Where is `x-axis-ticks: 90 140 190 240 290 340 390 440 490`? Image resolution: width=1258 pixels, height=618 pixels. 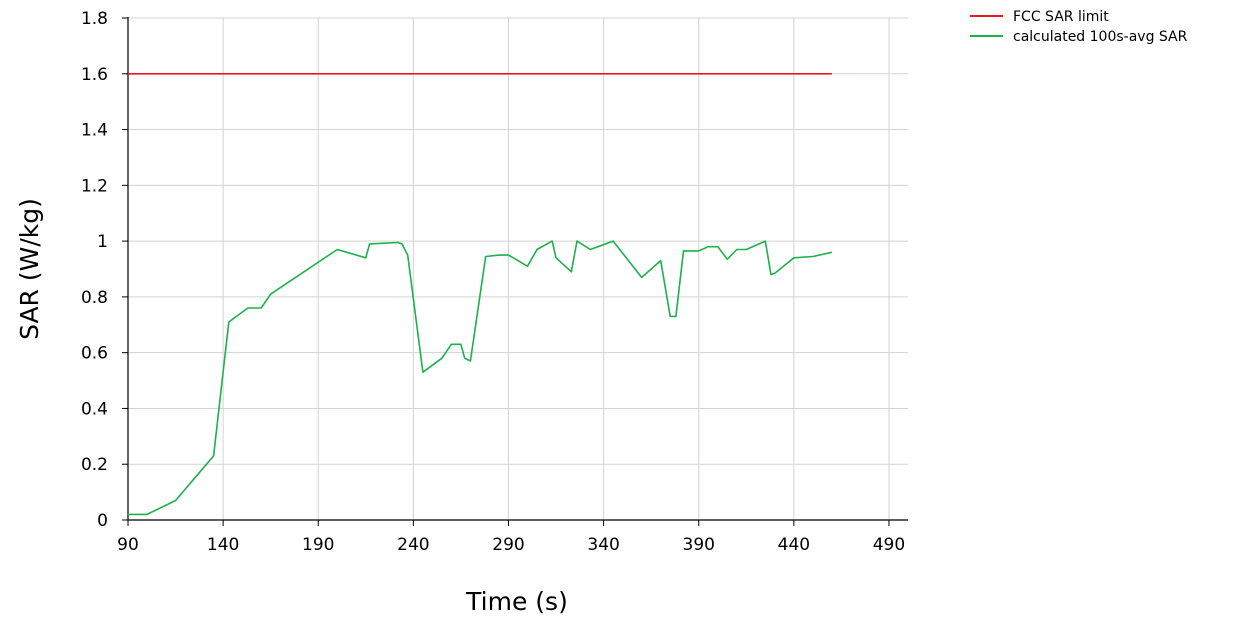 x-axis-ticks: 90 140 190 240 290 340 390 440 490 is located at coordinates (511, 537).